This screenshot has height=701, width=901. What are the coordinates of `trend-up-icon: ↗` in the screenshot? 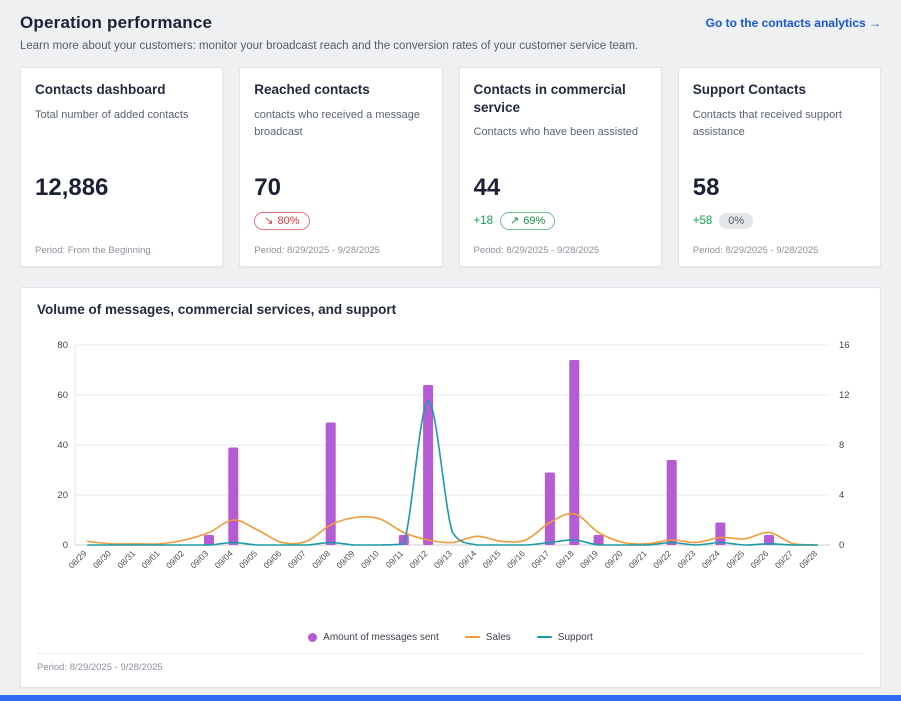 It's located at (515, 220).